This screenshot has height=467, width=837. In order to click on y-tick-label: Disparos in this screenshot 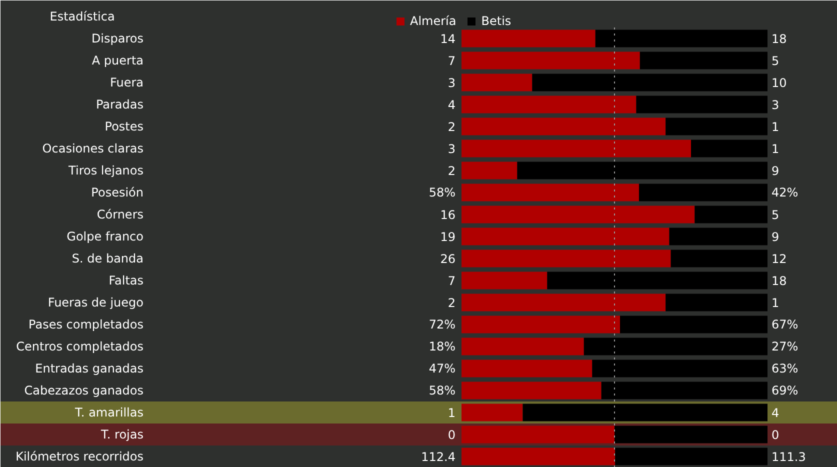, I will do `click(117, 39)`.